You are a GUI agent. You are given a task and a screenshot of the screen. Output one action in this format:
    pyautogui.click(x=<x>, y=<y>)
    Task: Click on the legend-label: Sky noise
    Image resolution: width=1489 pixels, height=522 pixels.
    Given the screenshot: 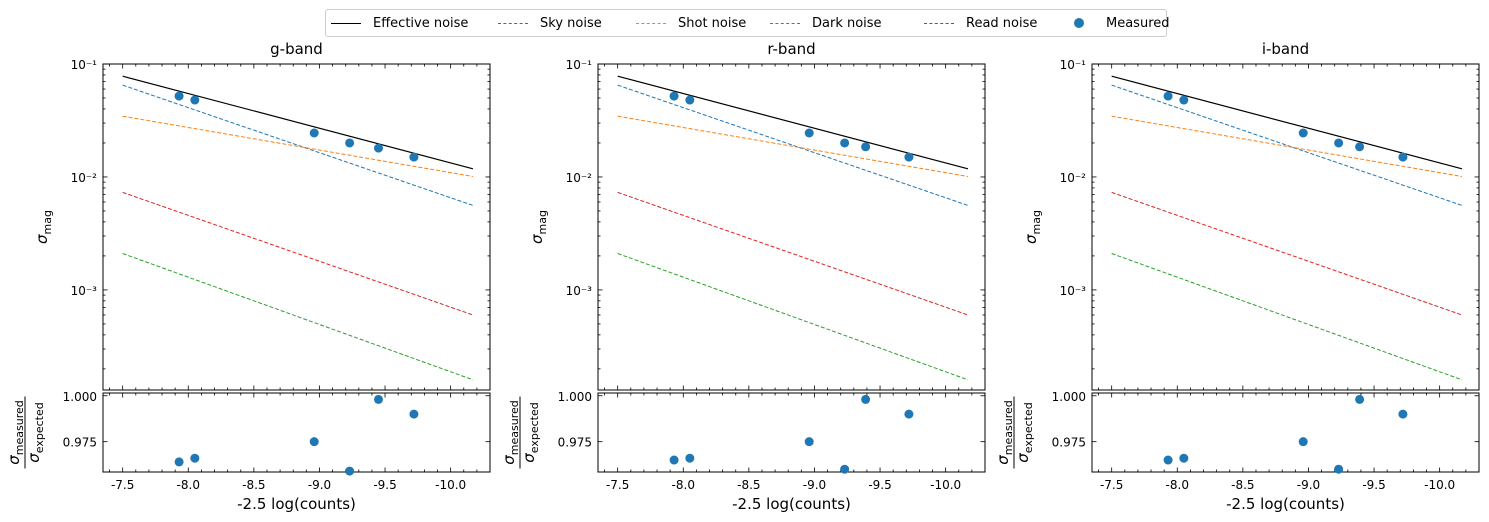 What is the action you would take?
    pyautogui.click(x=571, y=23)
    